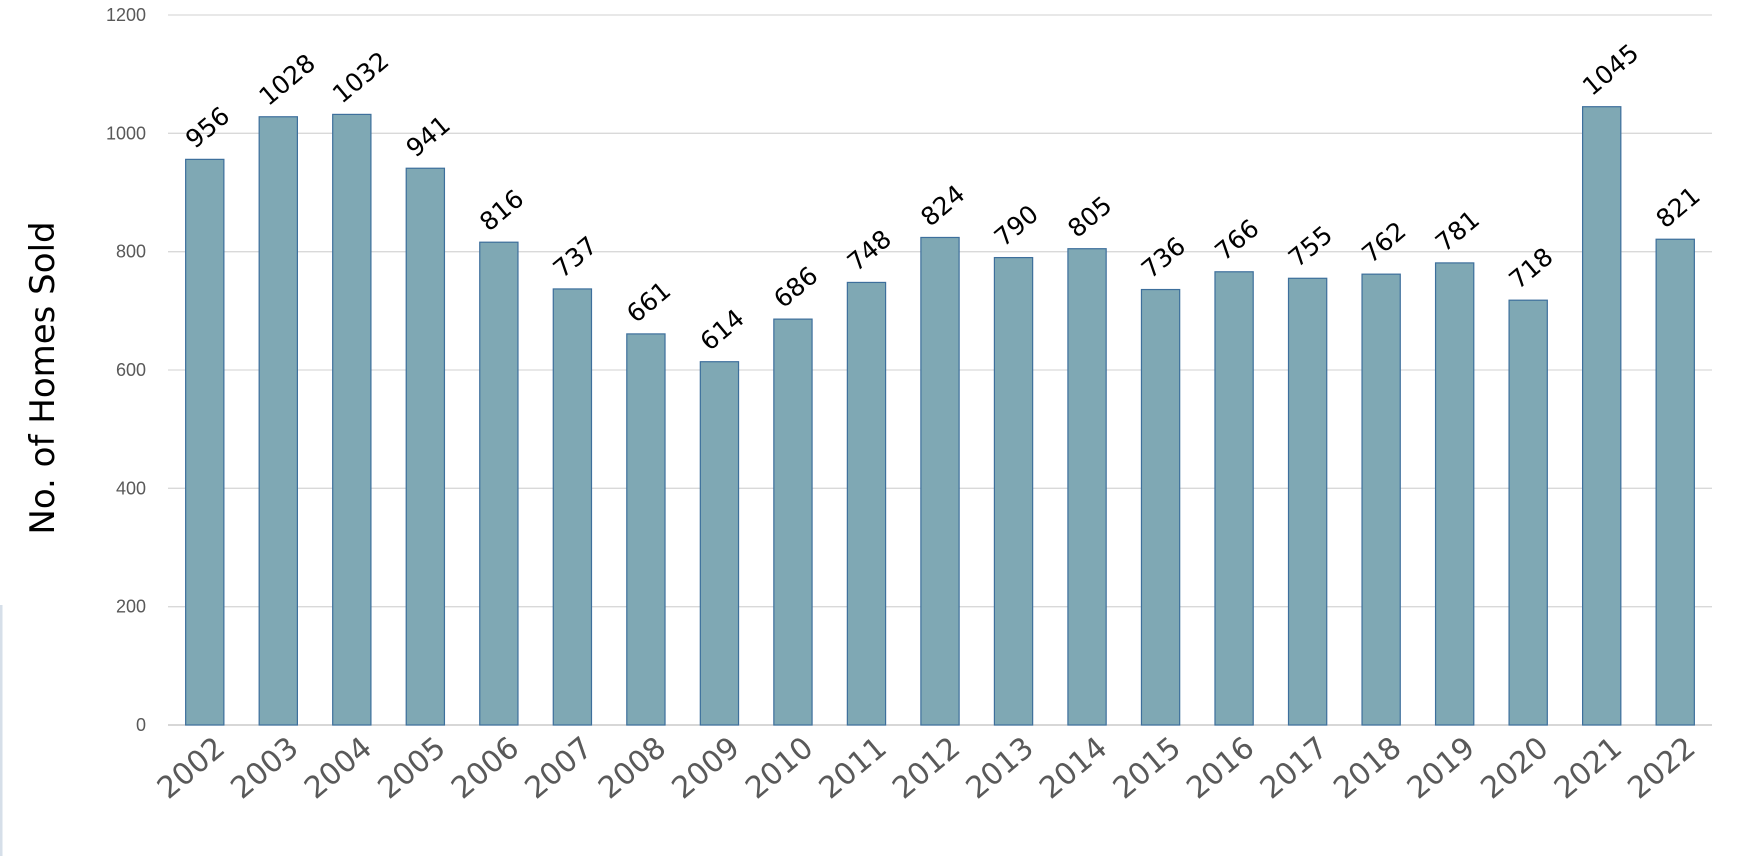  I want to click on x-tick-label: 2017, so click(1294, 768).